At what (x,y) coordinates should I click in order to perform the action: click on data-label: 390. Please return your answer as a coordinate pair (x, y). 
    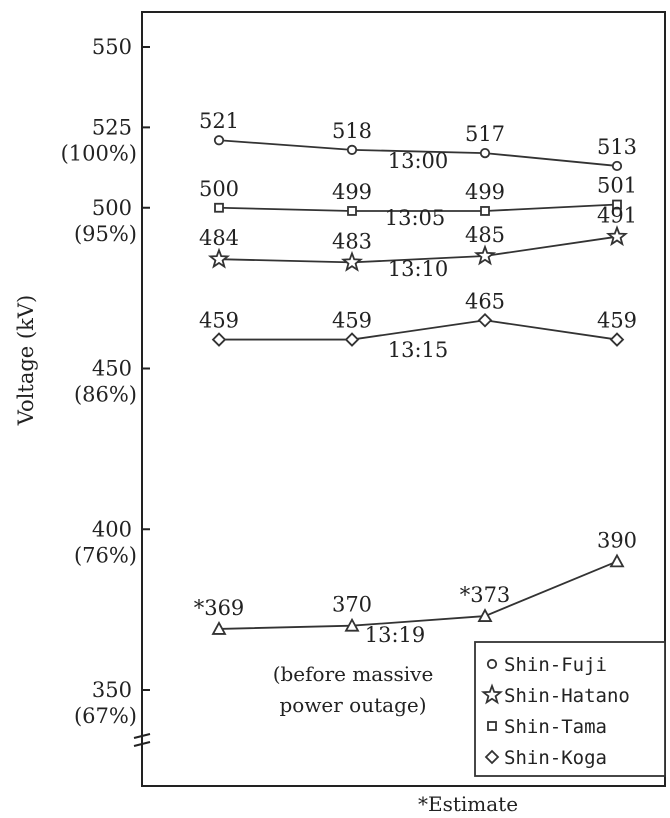
    Looking at the image, I should click on (617, 540).